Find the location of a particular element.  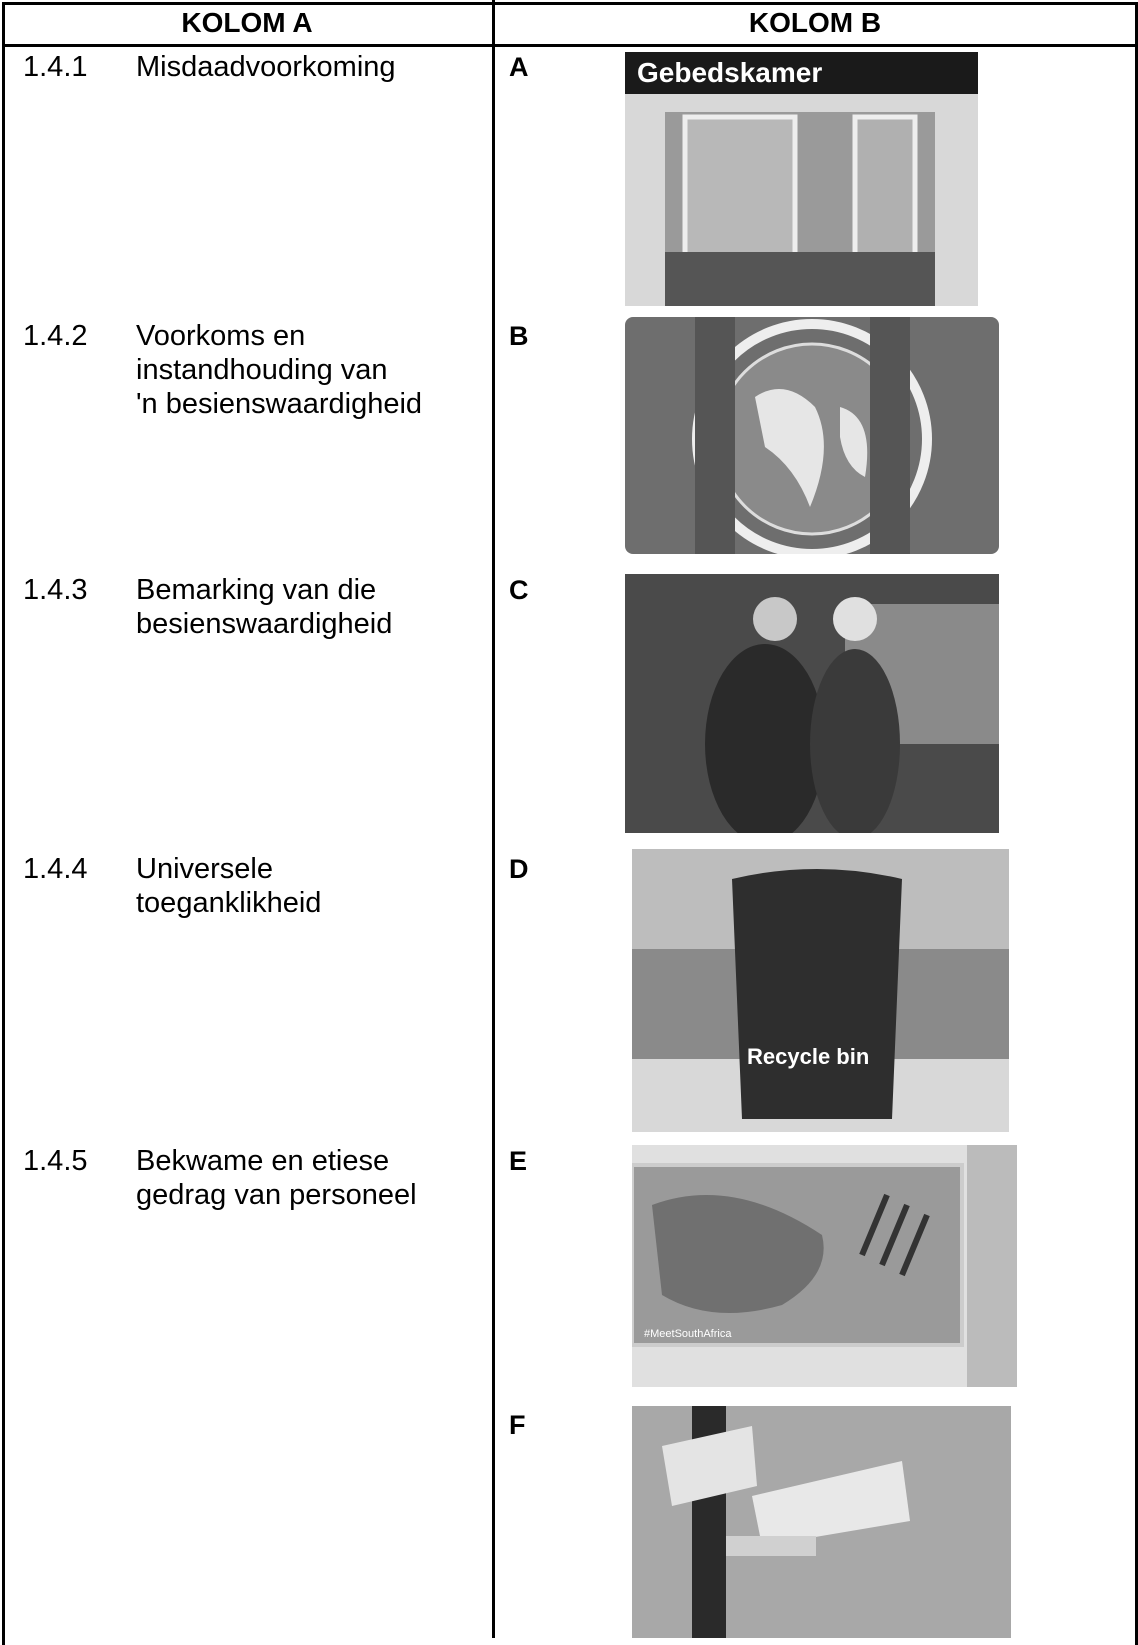

option-image: #MeetSouthAfrica is located at coordinates (824, 1266).